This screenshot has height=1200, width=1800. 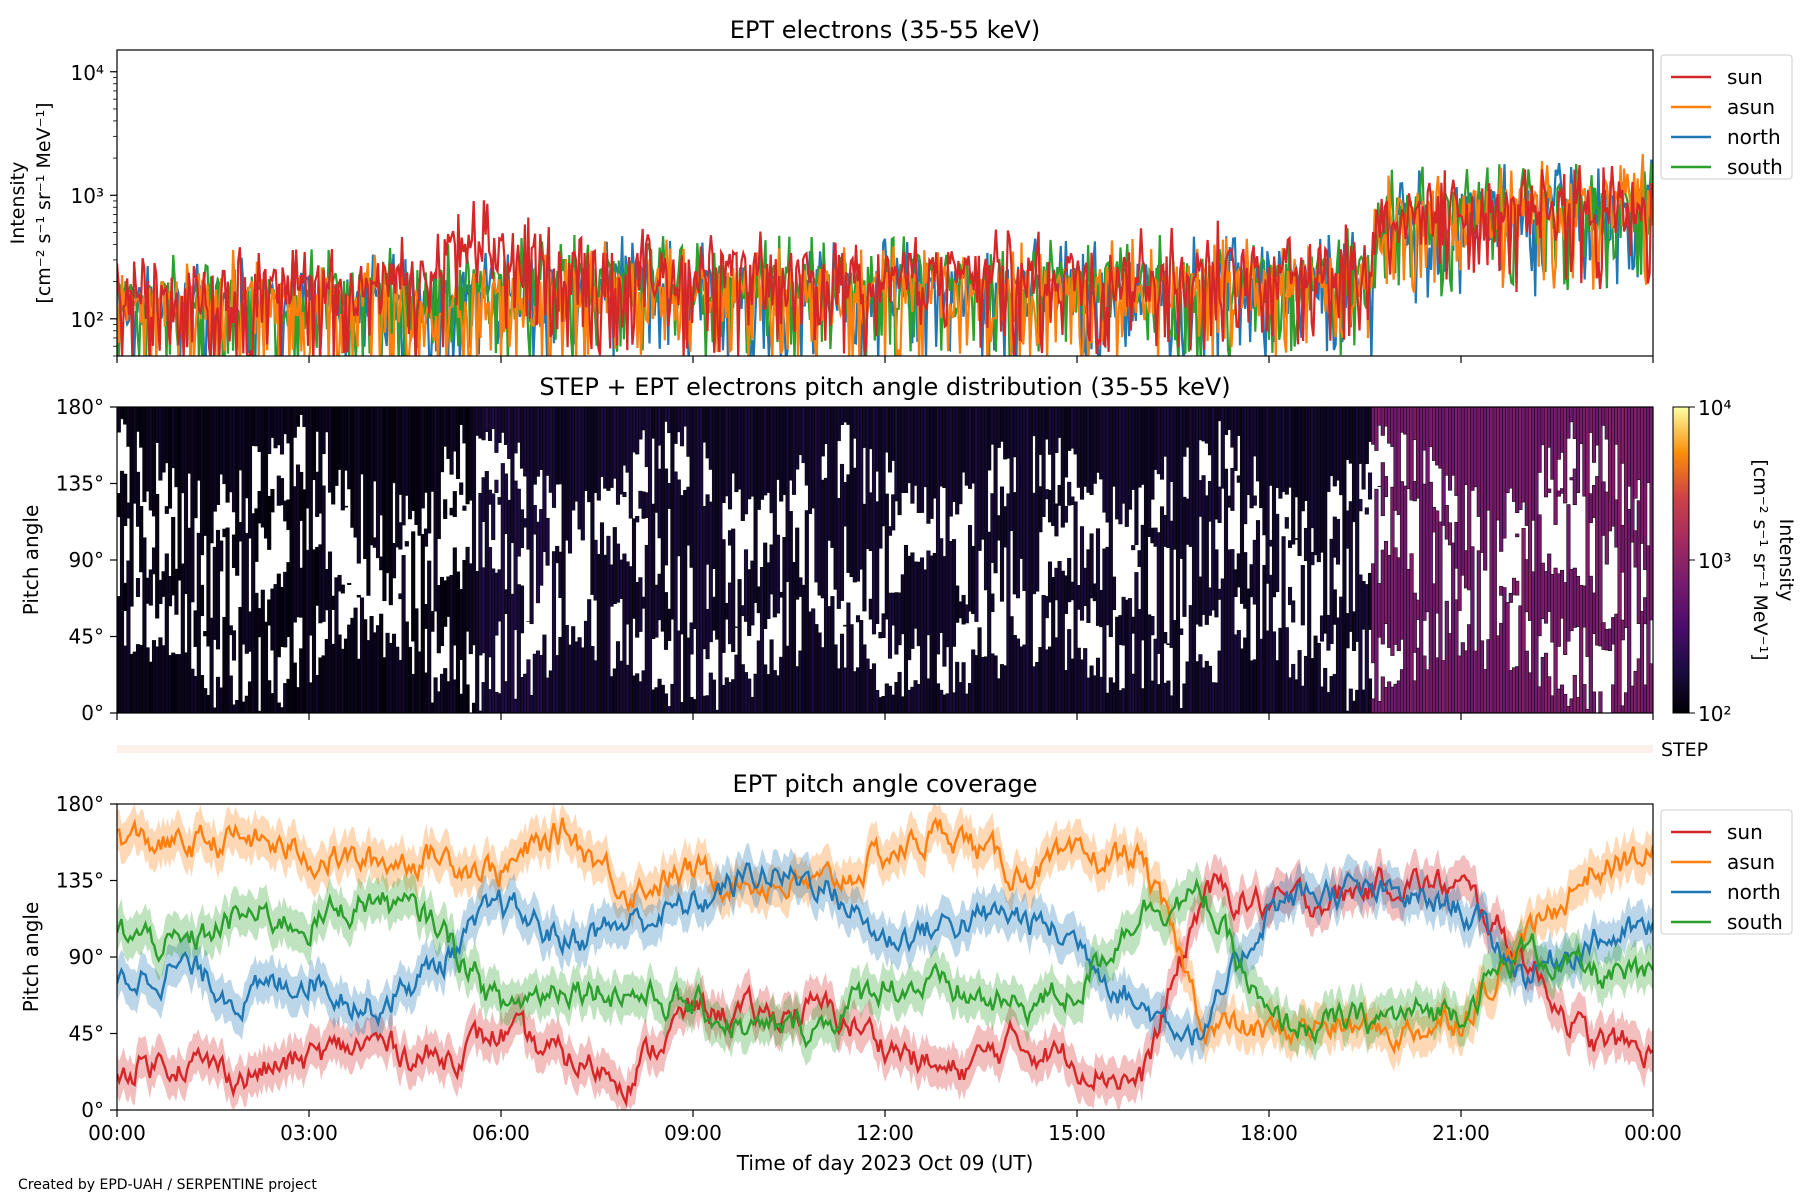 I want to click on colorbar-label: Intensity [cm⁻² s⁻¹ sr⁻¹ MeV⁻¹], so click(x=1773, y=559).